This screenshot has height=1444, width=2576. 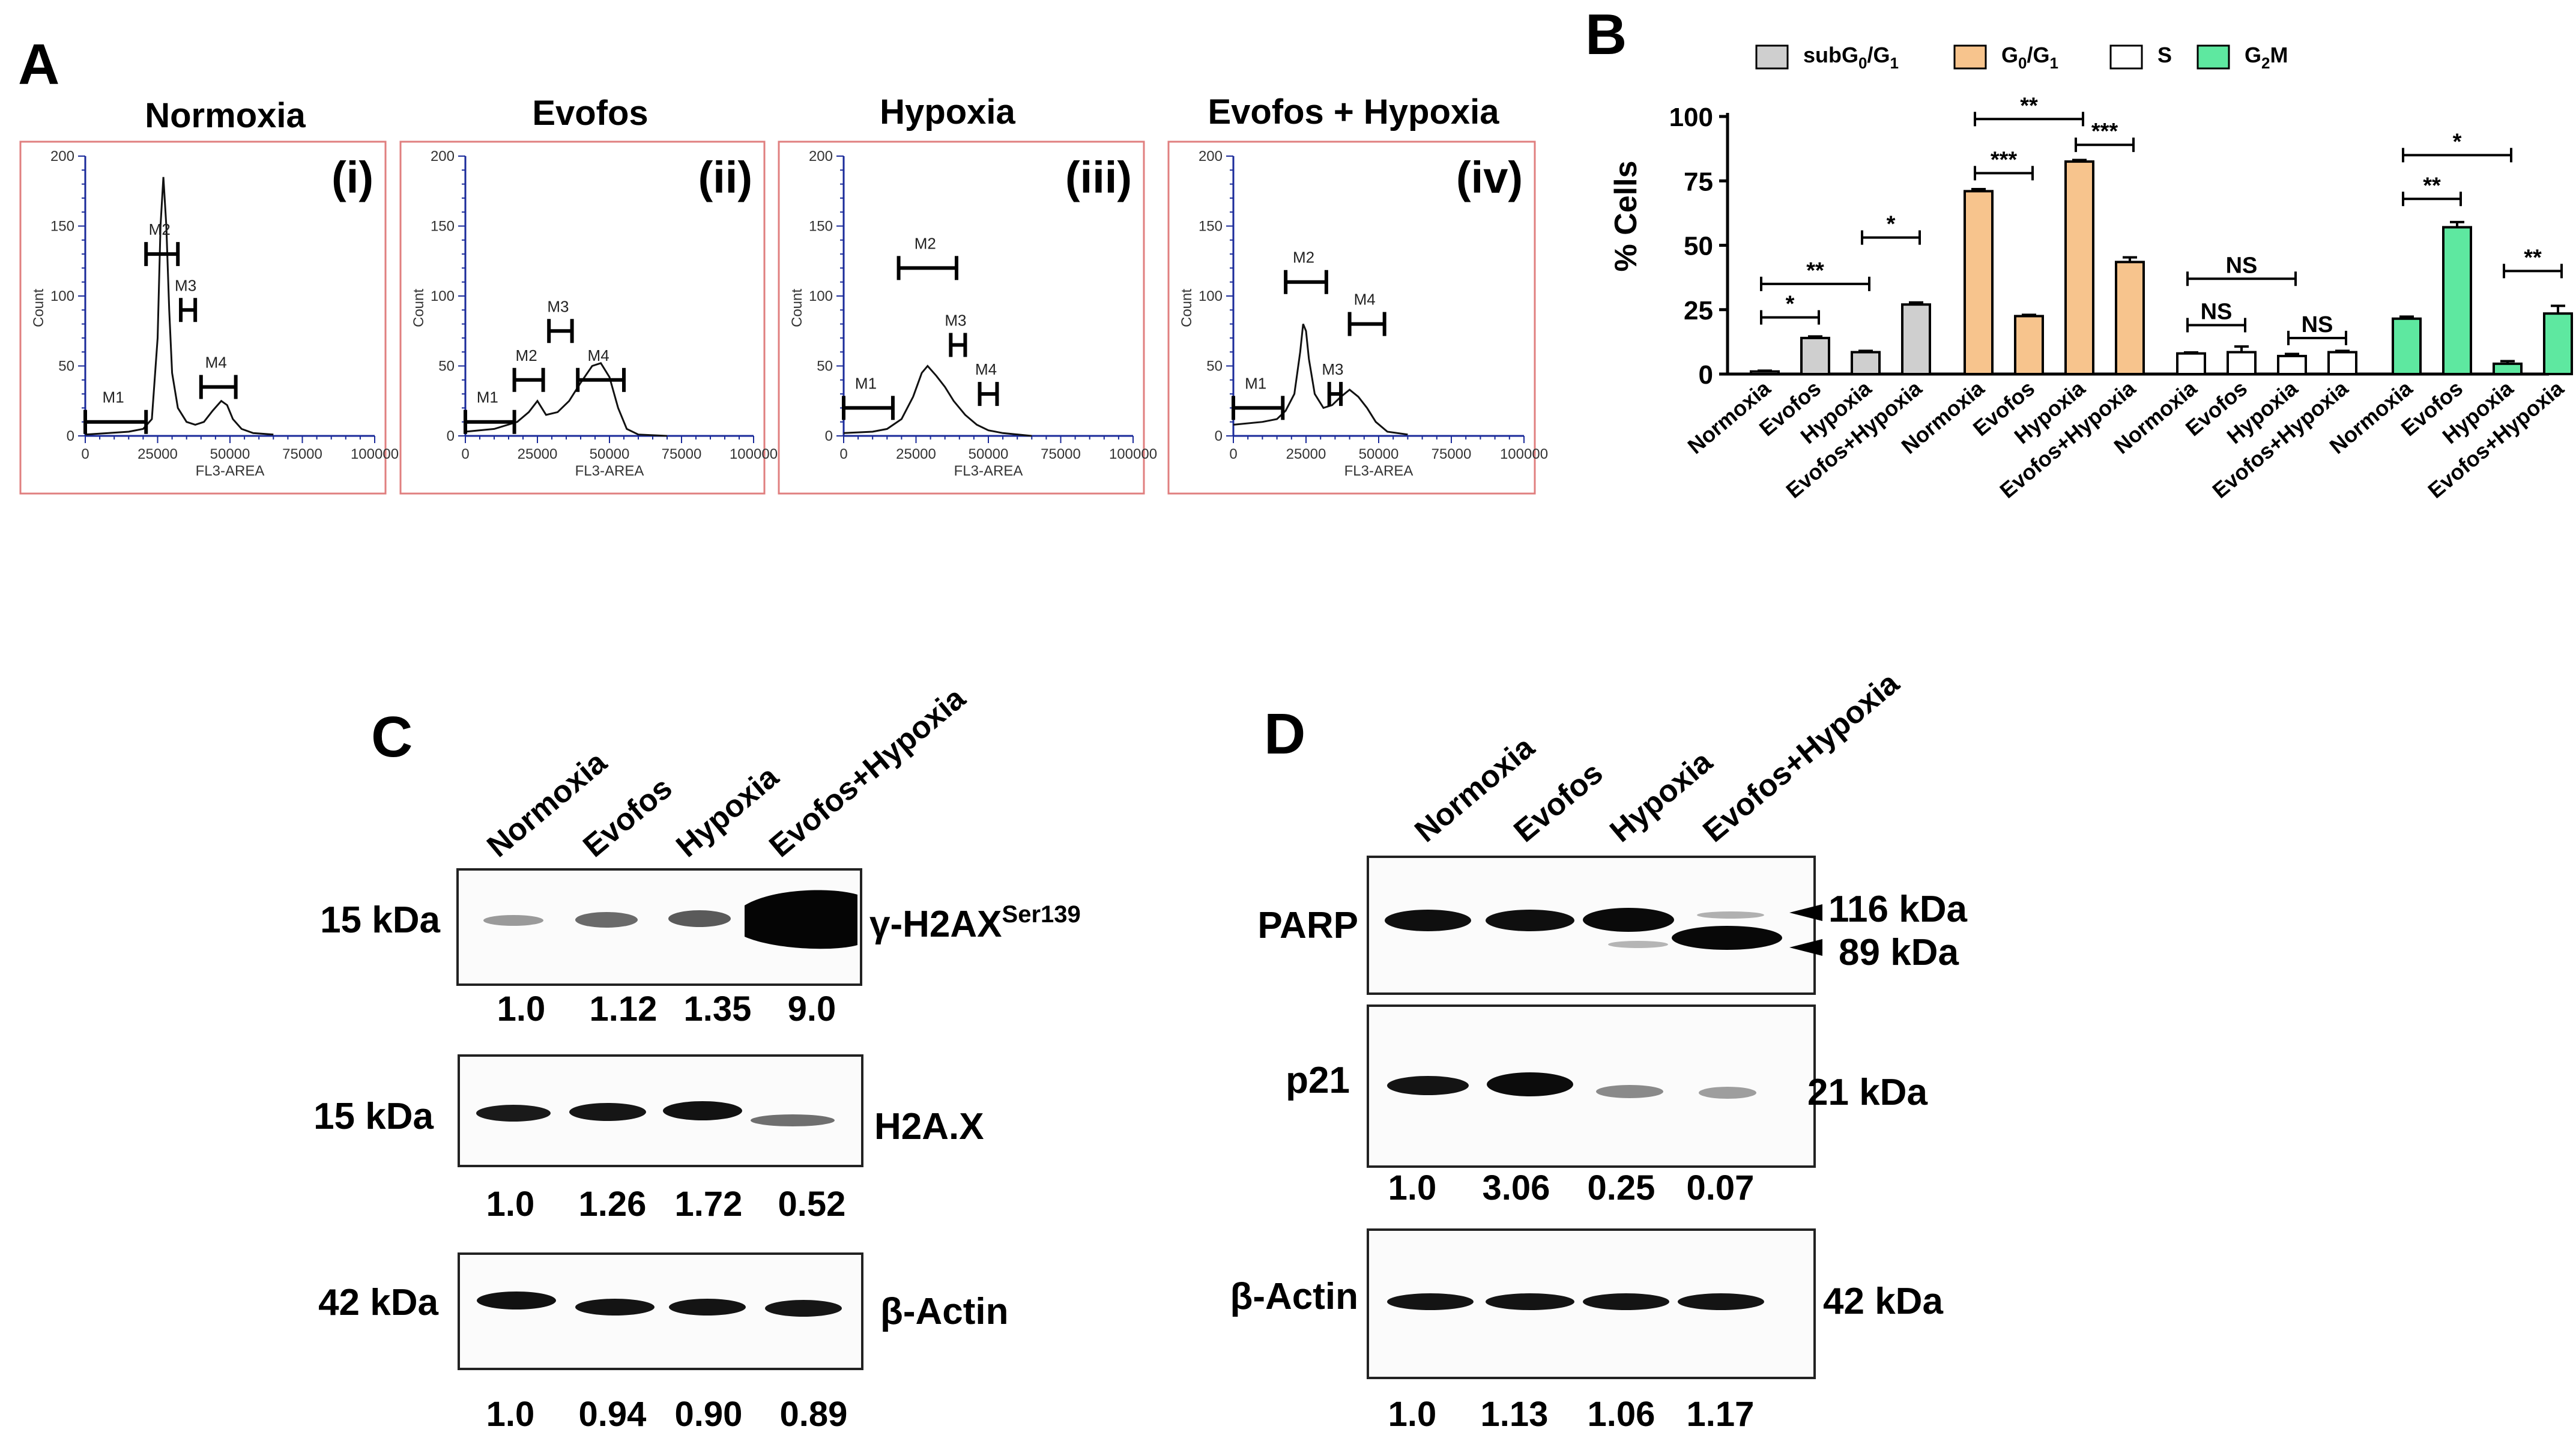 What do you see at coordinates (1233, 454) in the screenshot?
I see `x-tick-label: 0` at bounding box center [1233, 454].